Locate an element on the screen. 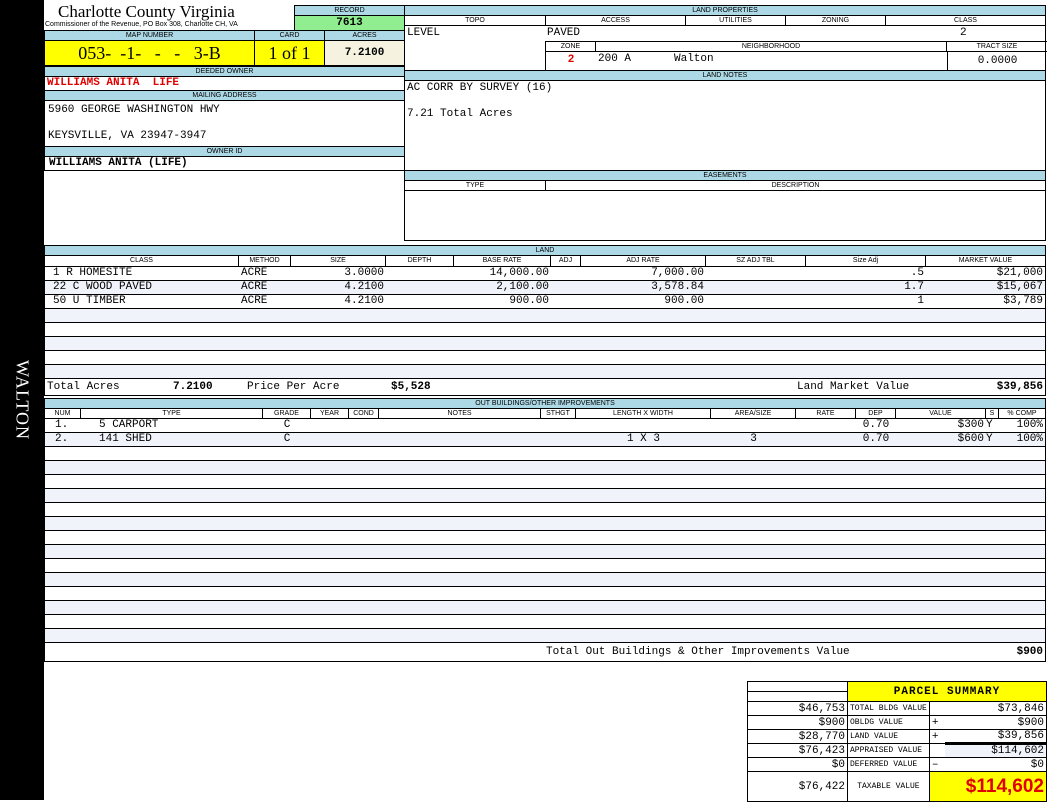 The width and height of the screenshot is (1050, 802). summary-value: $73,846 is located at coordinates (996, 708).